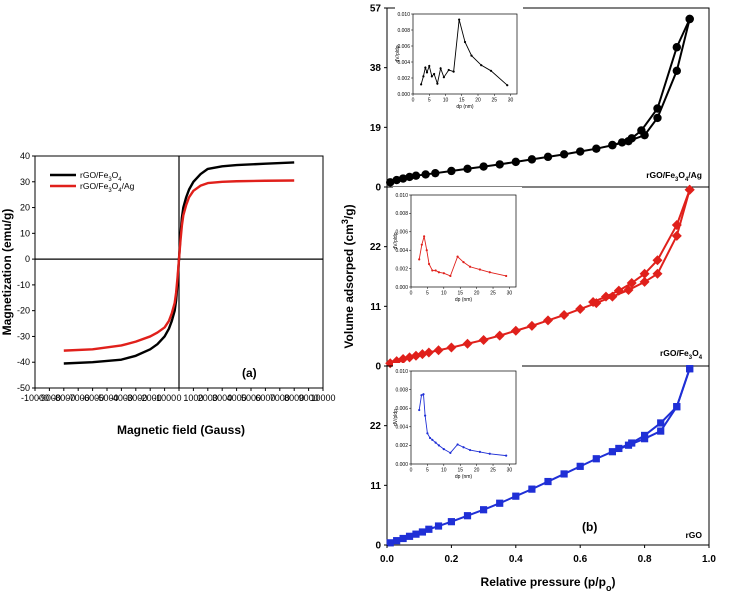 Image resolution: width=748 pixels, height=597 pixels. Describe the element at coordinates (396, 240) in the screenshot. I see `inset-y-label: dV/pldp` at that location.